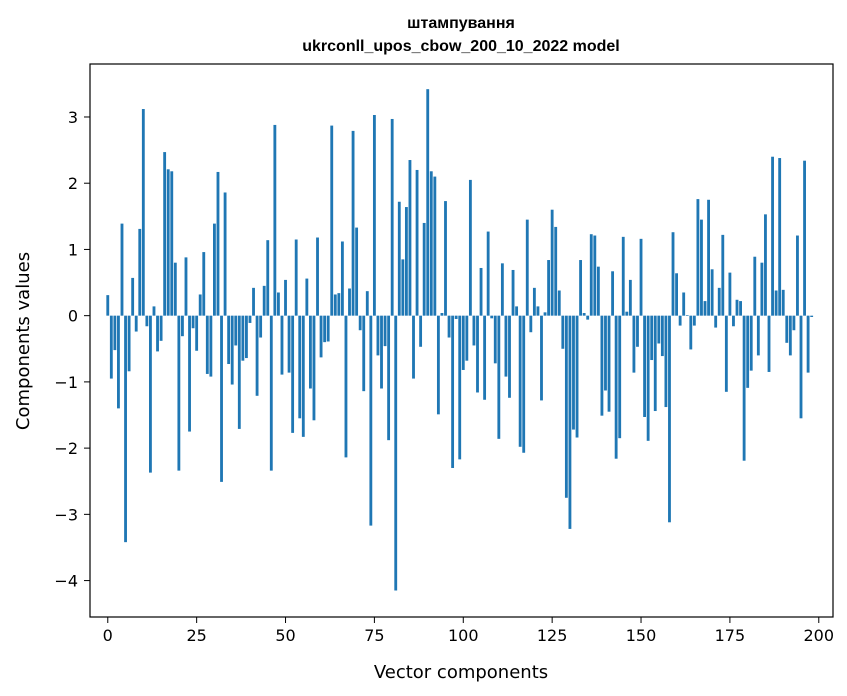  What do you see at coordinates (461, 23) in the screenshot?
I see `chart-title-line1: штампування` at bounding box center [461, 23].